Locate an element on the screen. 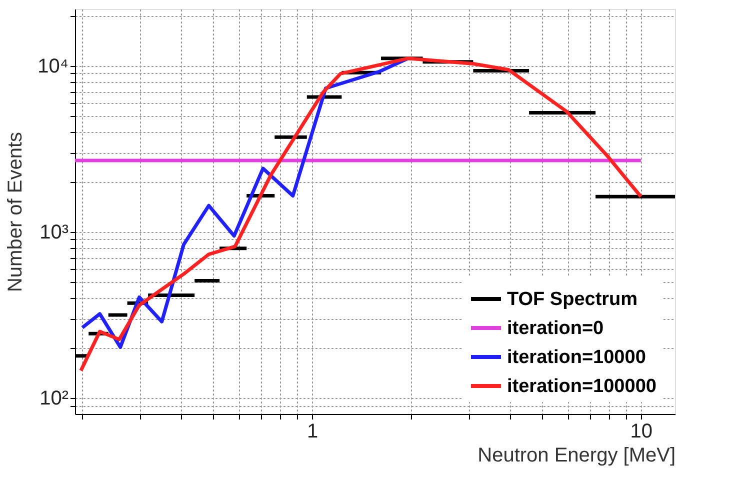 The width and height of the screenshot is (744, 488). y-tick-label: 10³ is located at coordinates (54, 232).